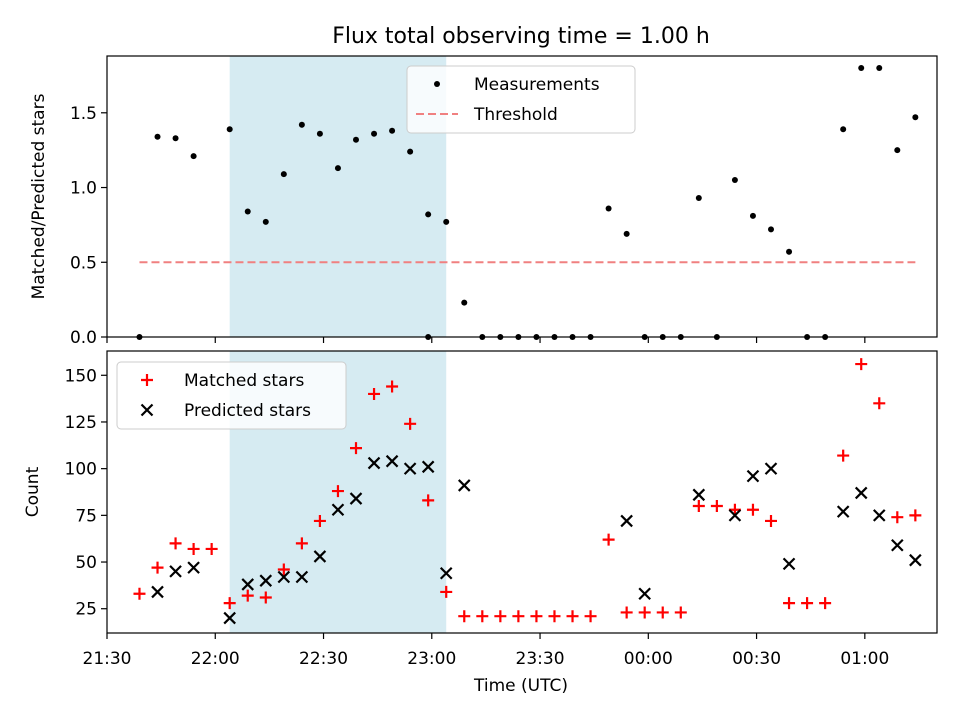  What do you see at coordinates (107, 659) in the screenshot?
I see `x-tick-label: 21:30` at bounding box center [107, 659].